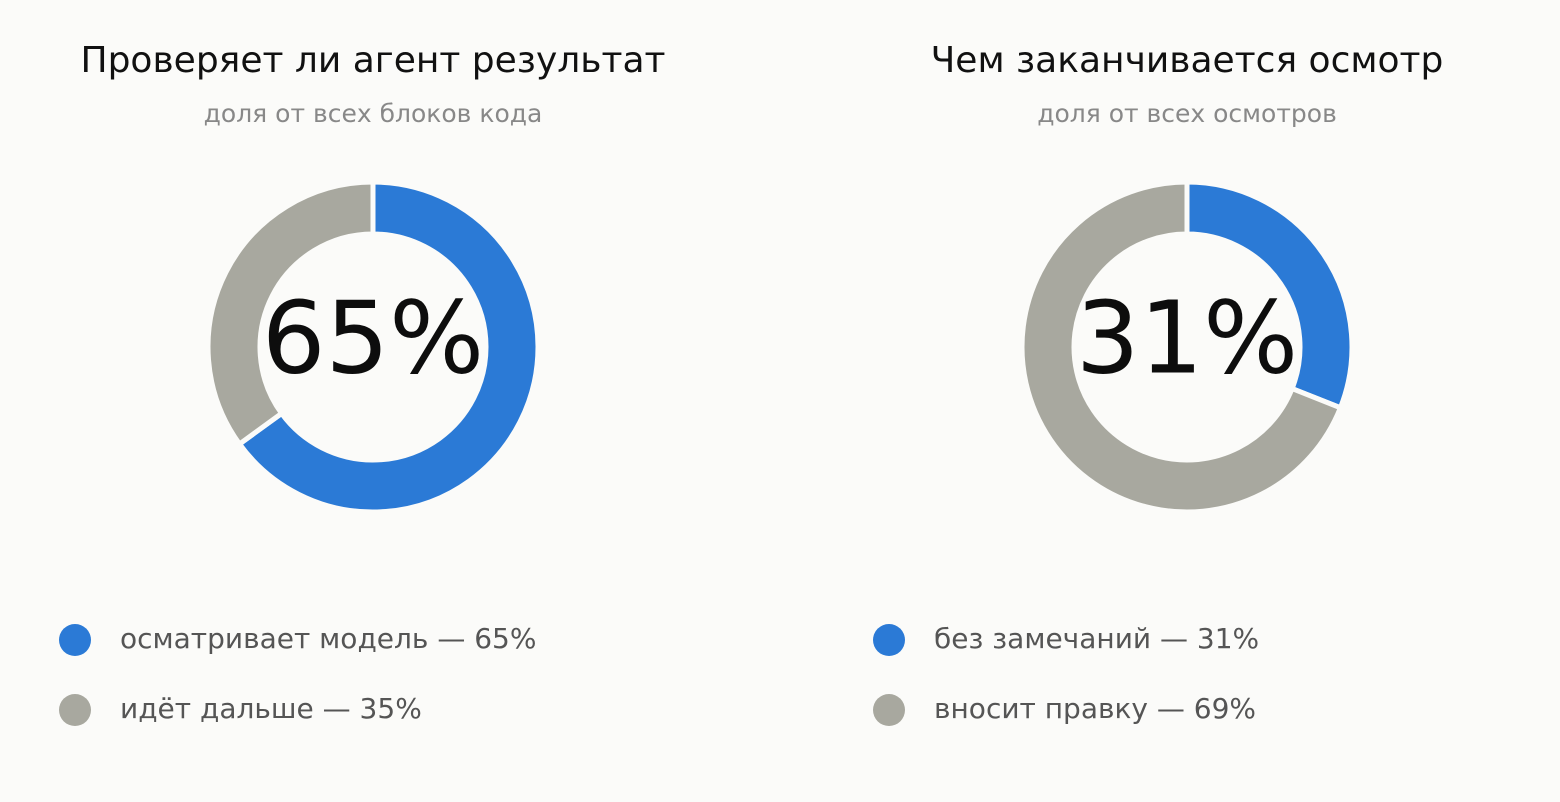  What do you see at coordinates (1187, 337) in the screenshot?
I see `center-label: 31%` at bounding box center [1187, 337].